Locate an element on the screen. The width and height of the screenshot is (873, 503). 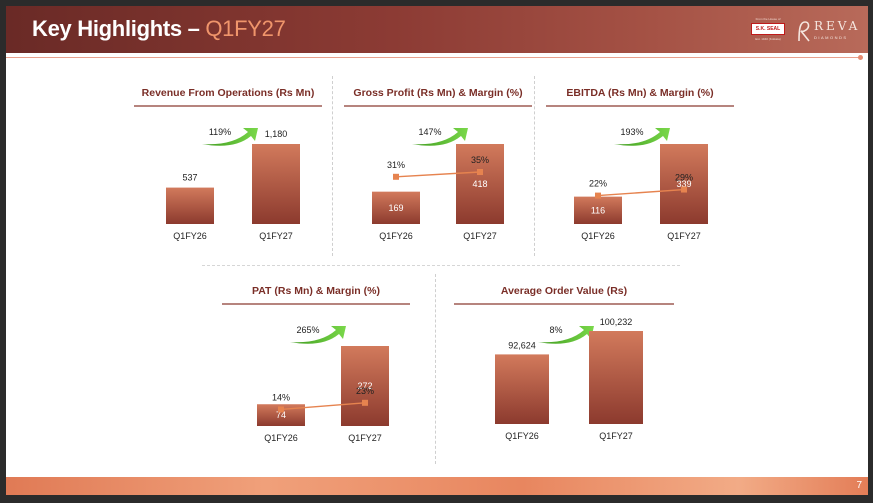
bar-value-label: 74 is located at coordinates (281, 415).